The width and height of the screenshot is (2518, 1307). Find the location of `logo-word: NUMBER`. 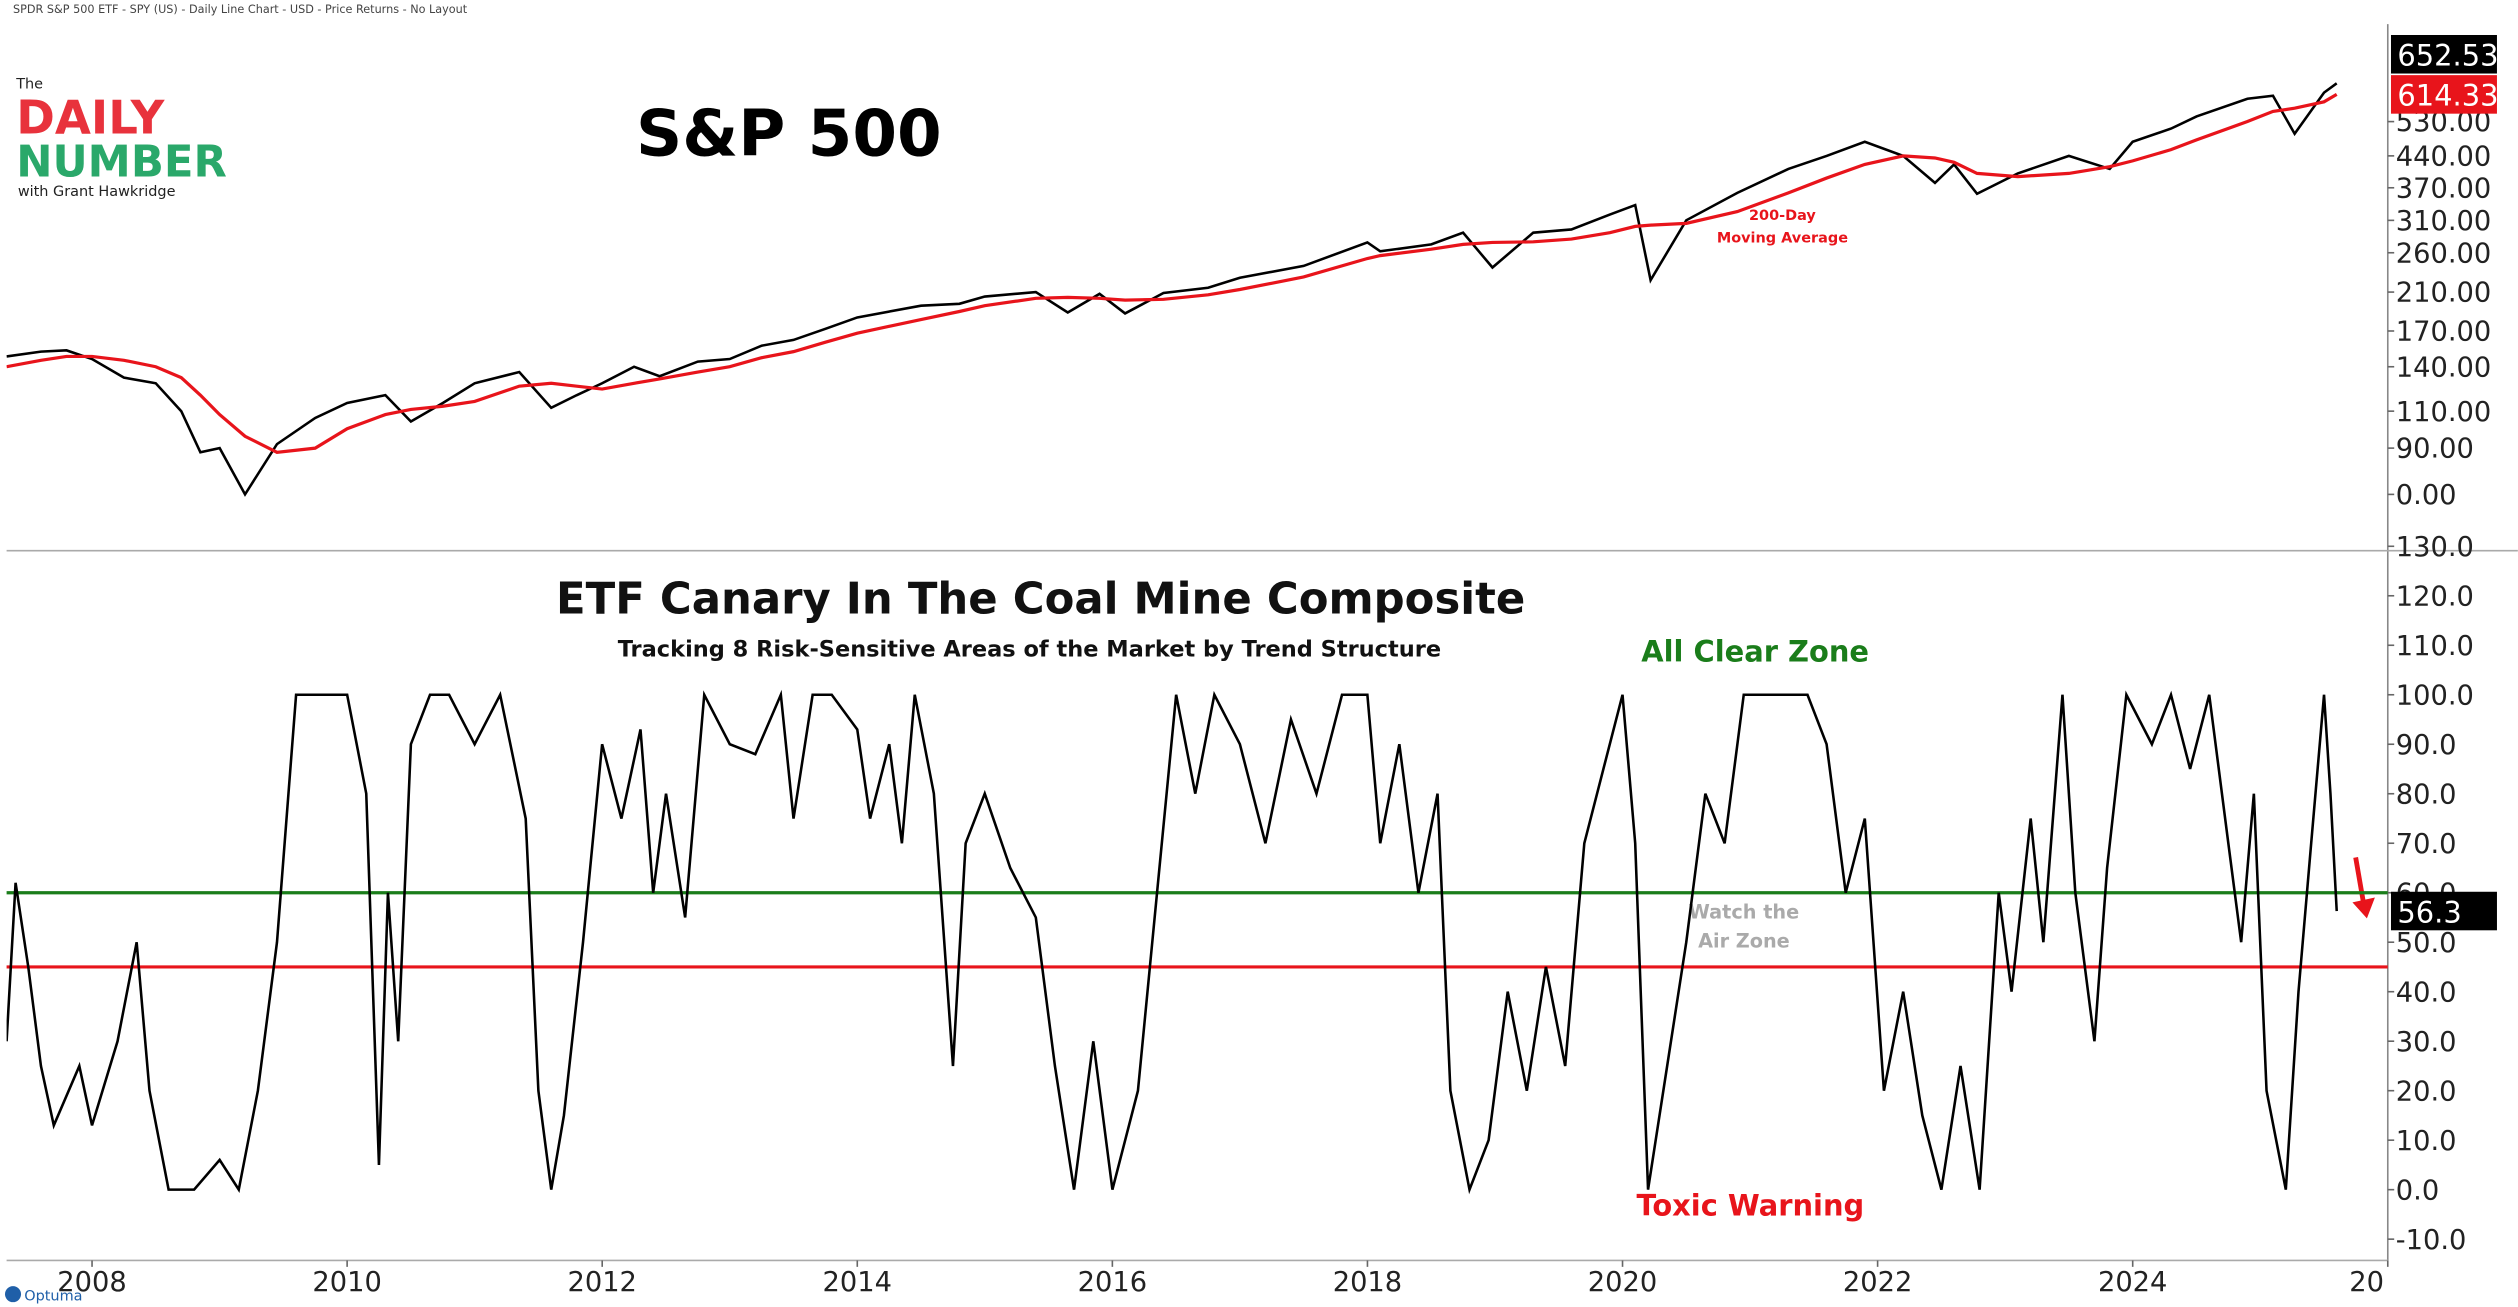

logo-word: NUMBER is located at coordinates (121, 163).